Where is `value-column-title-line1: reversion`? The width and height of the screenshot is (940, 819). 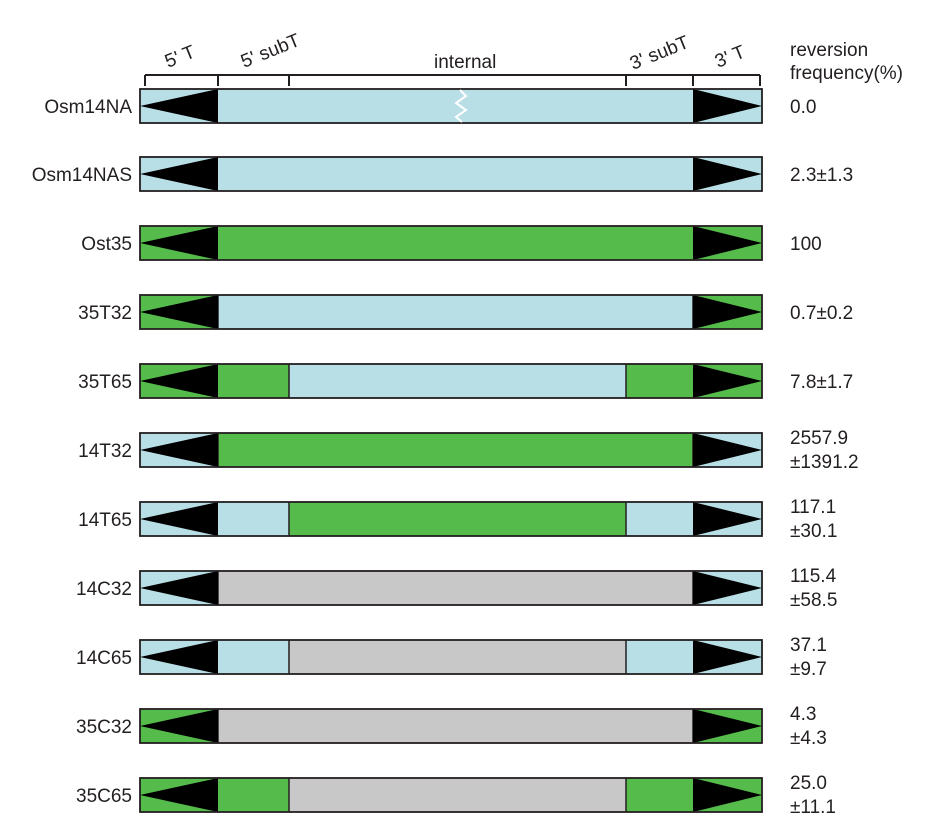 value-column-title-line1: reversion is located at coordinates (829, 50).